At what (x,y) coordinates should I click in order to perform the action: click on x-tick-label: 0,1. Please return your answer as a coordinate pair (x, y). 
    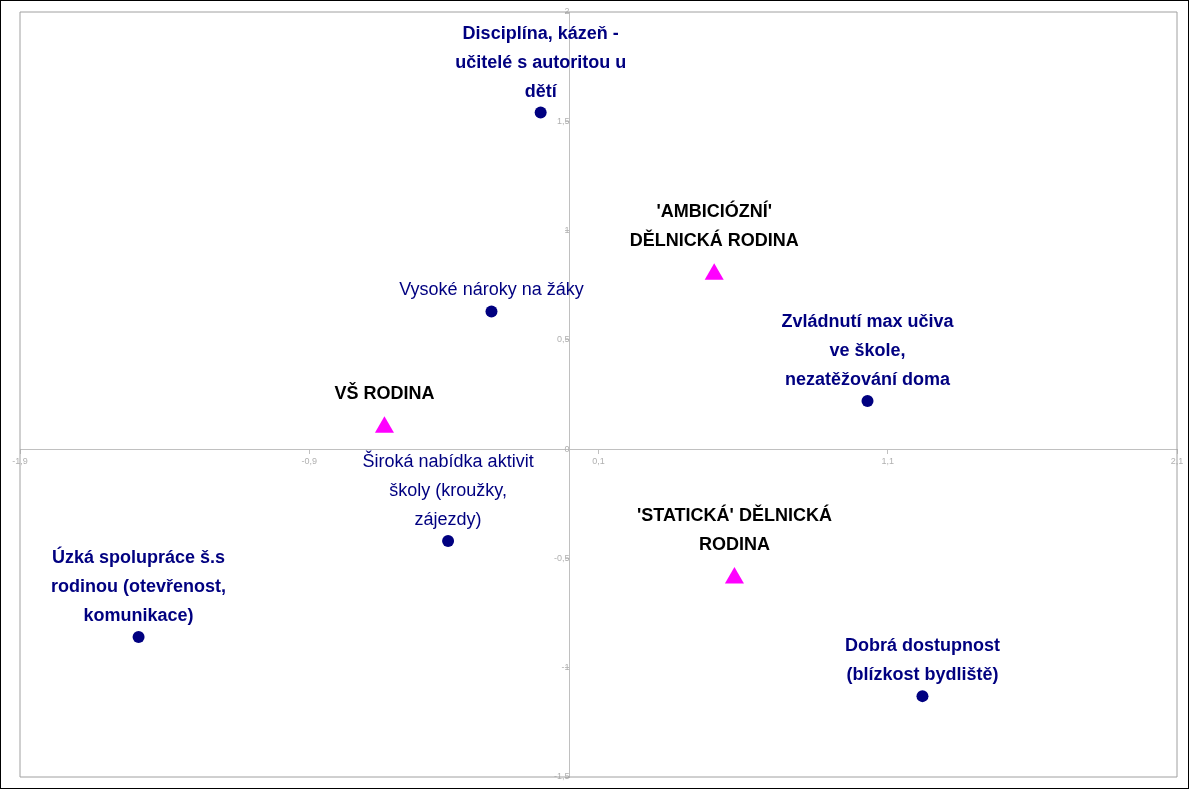
    Looking at the image, I should click on (598, 461).